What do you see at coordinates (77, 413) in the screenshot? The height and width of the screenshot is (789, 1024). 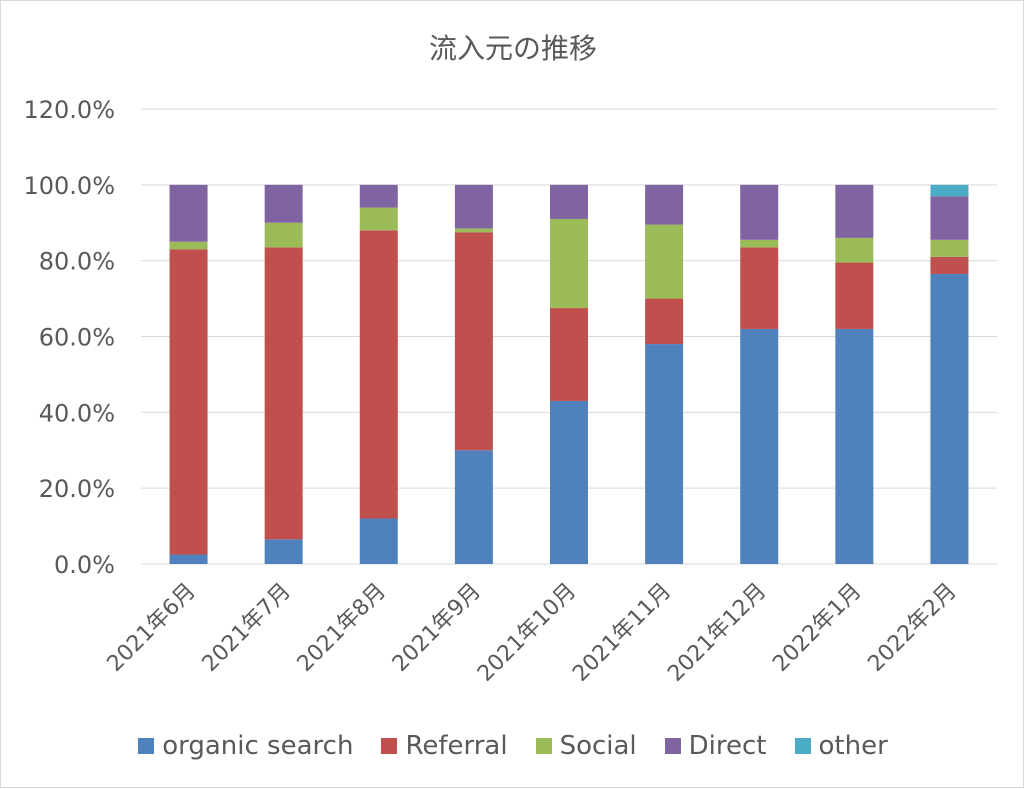 I see `y-tick-label: 40.0%` at bounding box center [77, 413].